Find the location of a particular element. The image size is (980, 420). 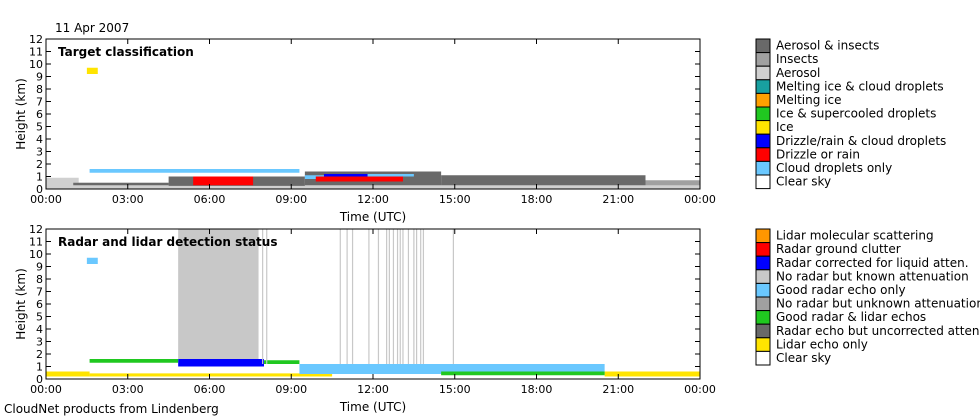

x-tick-label-4: 12:00 is located at coordinates (373, 389).